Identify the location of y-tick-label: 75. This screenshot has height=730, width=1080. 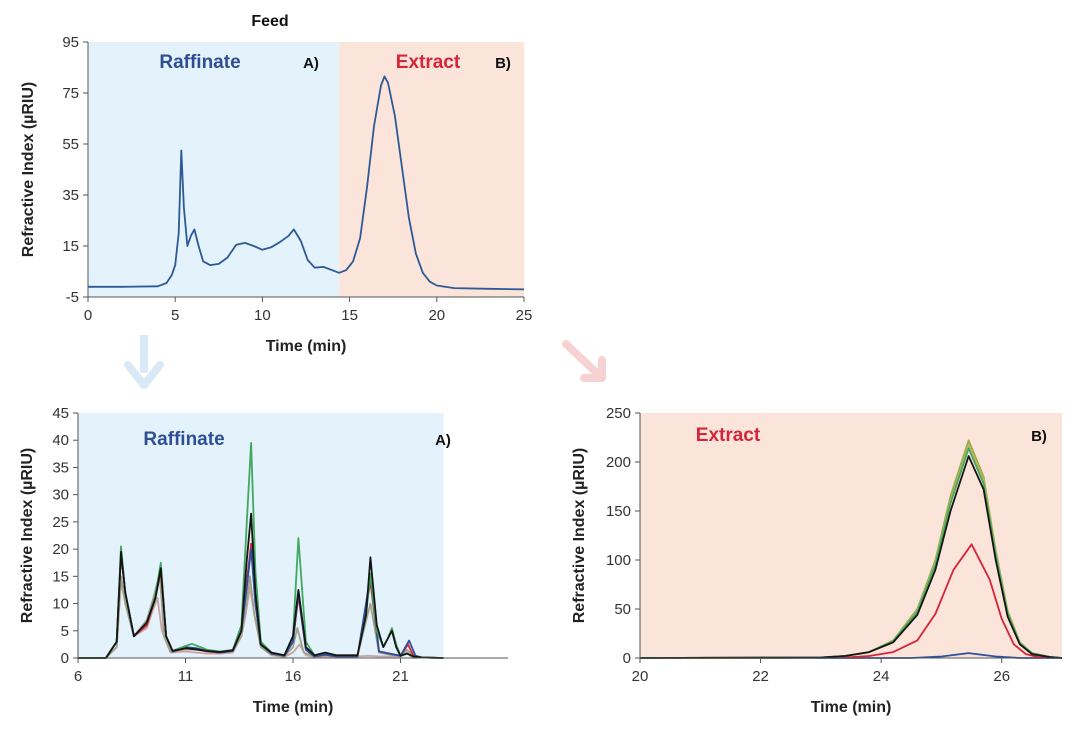
(70, 93).